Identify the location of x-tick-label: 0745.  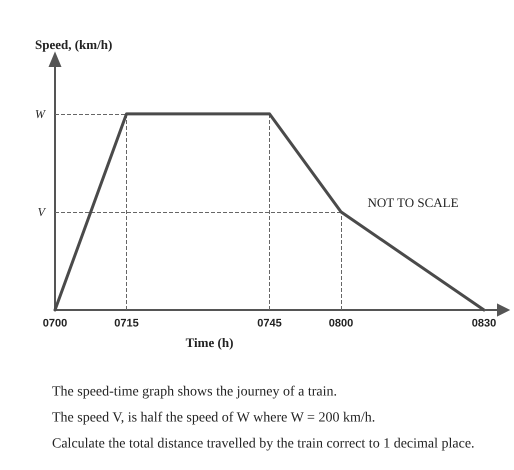
(269, 324).